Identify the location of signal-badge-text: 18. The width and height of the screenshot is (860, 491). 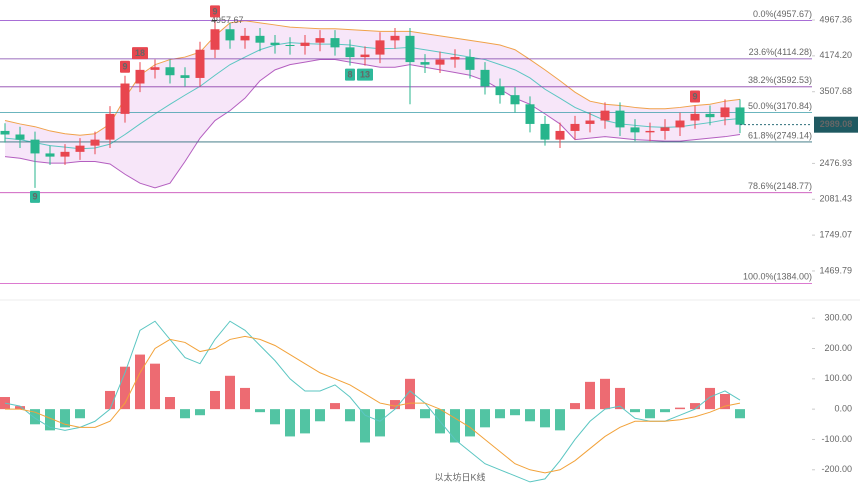
(140, 53).